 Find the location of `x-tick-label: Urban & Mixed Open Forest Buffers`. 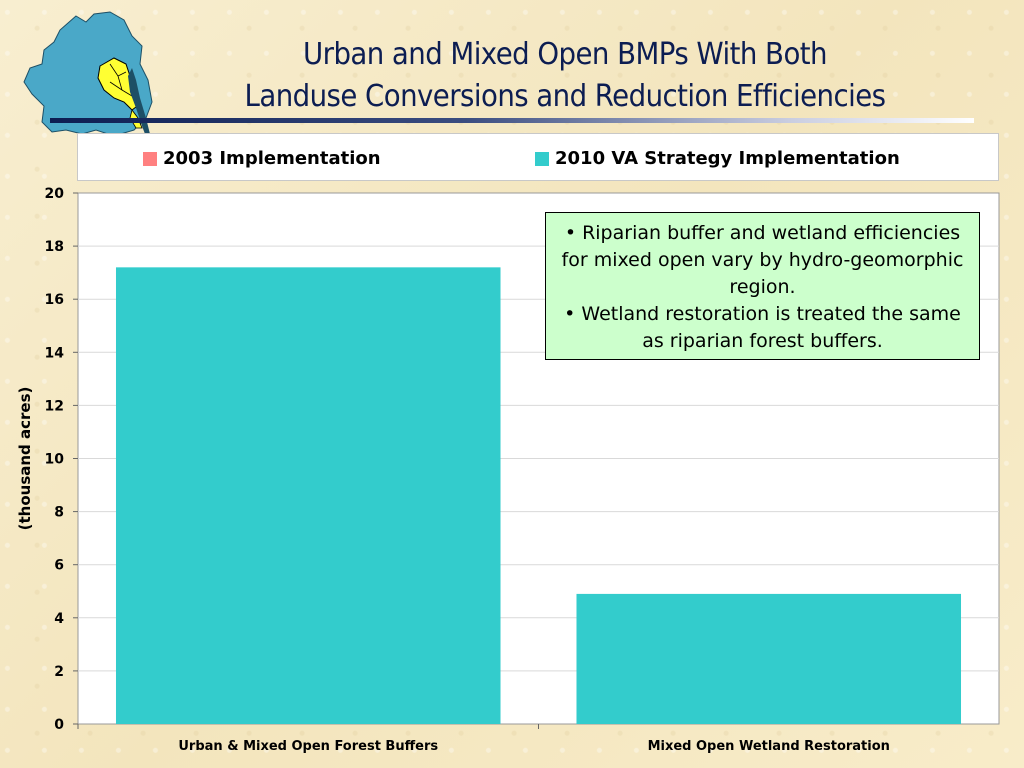

x-tick-label: Urban & Mixed Open Forest Buffers is located at coordinates (308, 746).